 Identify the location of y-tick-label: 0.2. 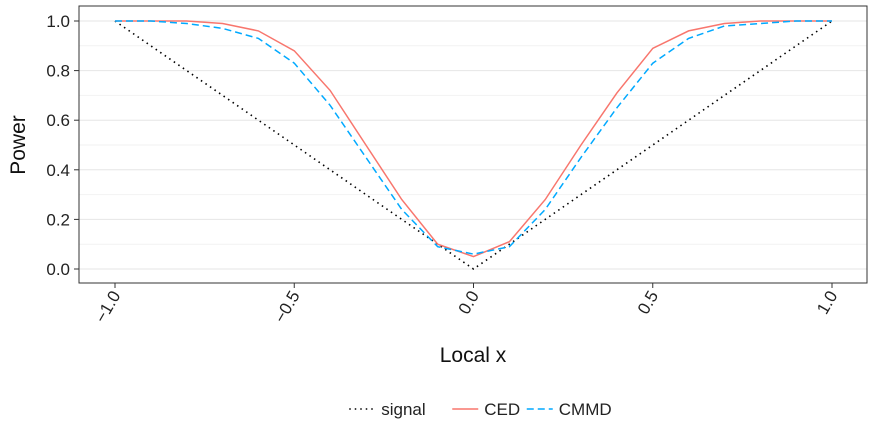
(58, 219).